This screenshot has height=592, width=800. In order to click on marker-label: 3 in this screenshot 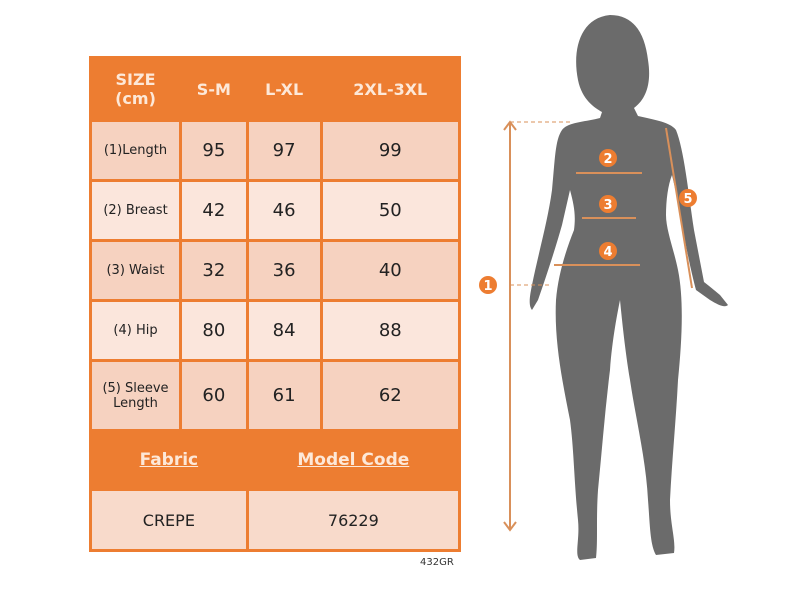, I will do `click(607, 205)`.